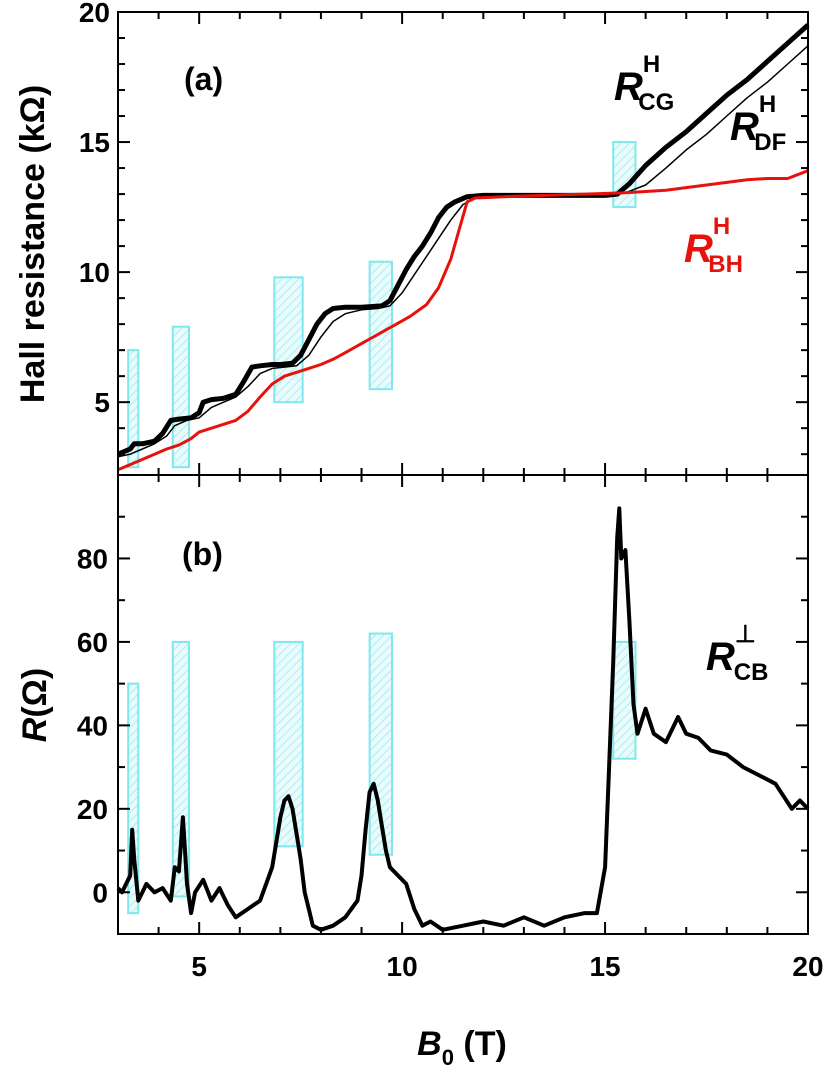 The width and height of the screenshot is (830, 1079). What do you see at coordinates (725, 264) in the screenshot?
I see `series-label-bh-sub: BH` at bounding box center [725, 264].